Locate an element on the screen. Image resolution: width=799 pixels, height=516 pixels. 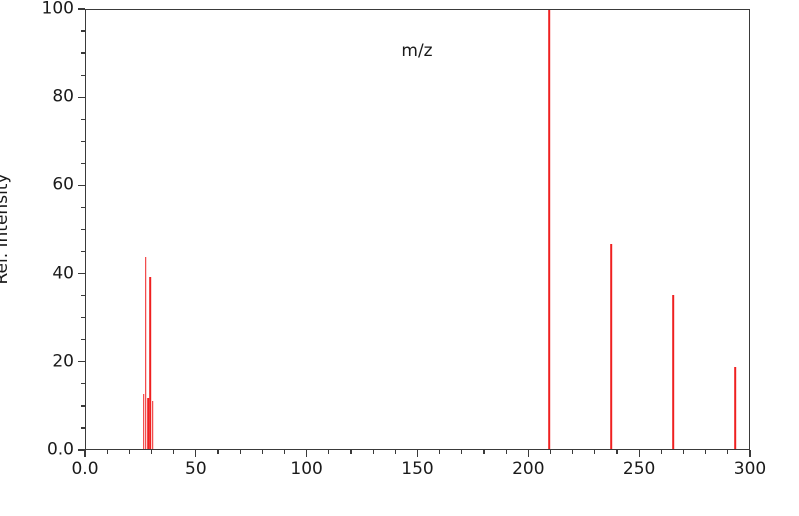
y-axis-title: Rel. Intensity is located at coordinates (6, 229).